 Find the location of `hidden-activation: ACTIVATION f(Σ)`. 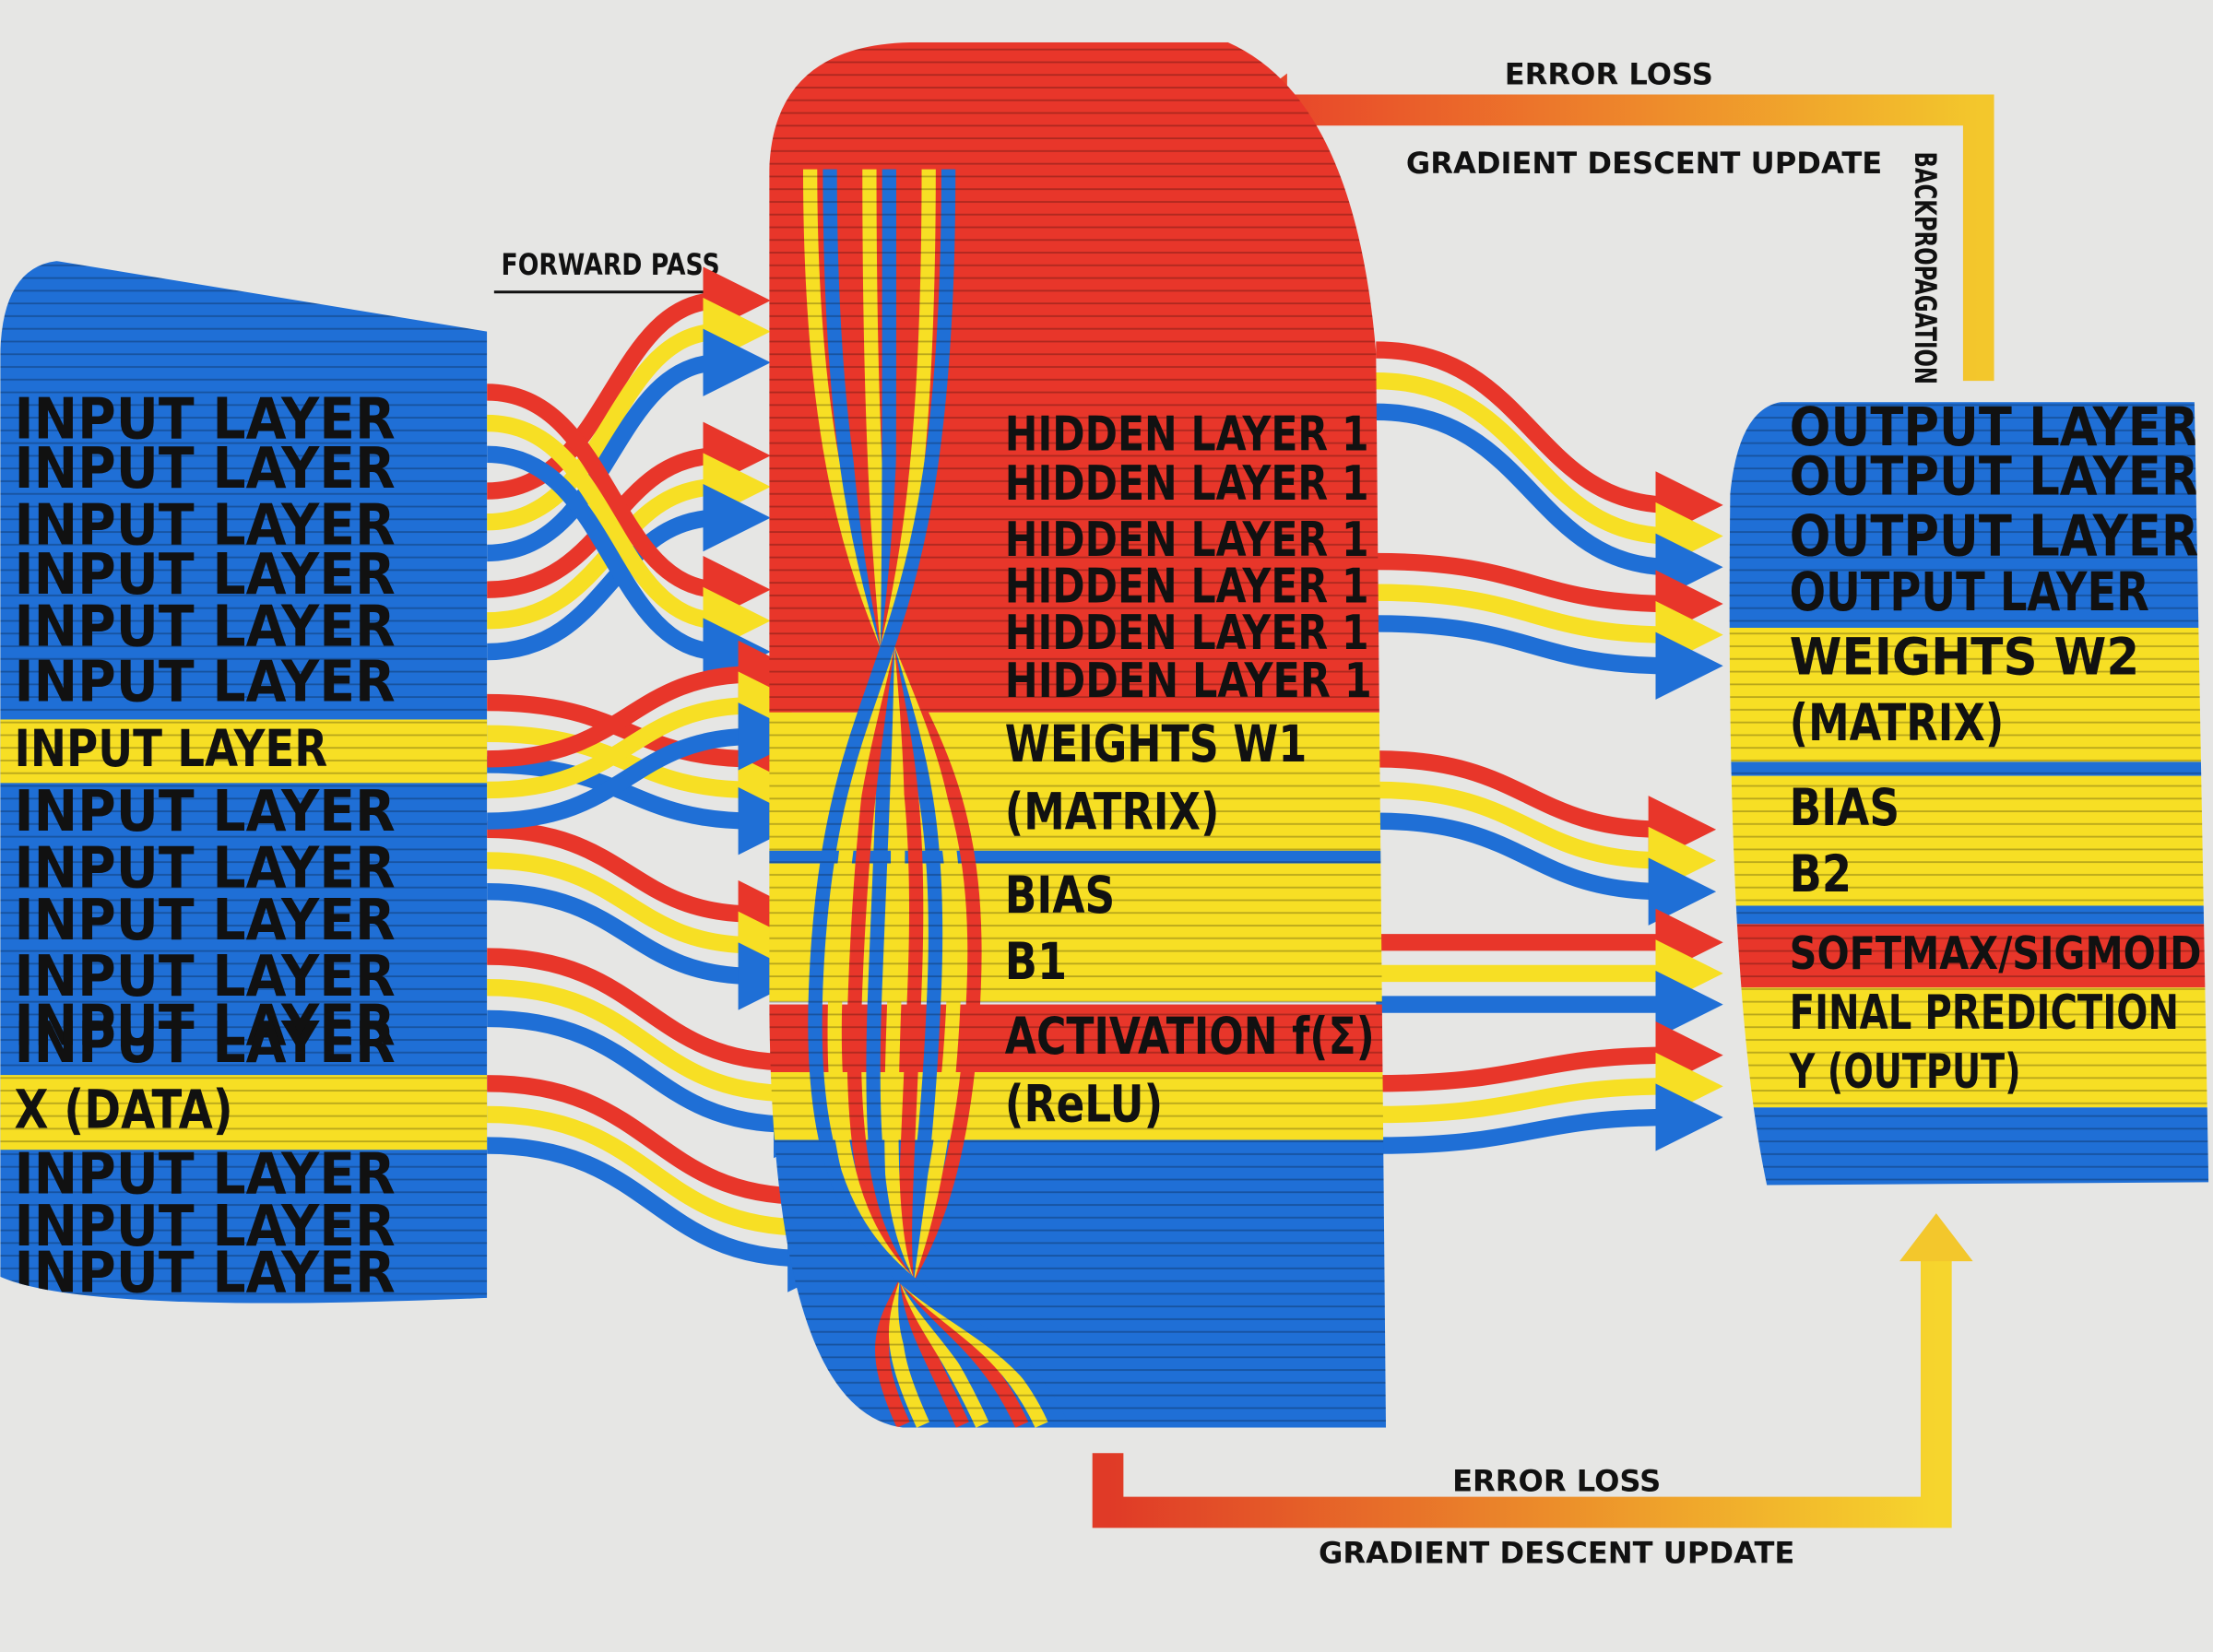

hidden-activation: ACTIVATION f(Σ) is located at coordinates (1190, 1036).